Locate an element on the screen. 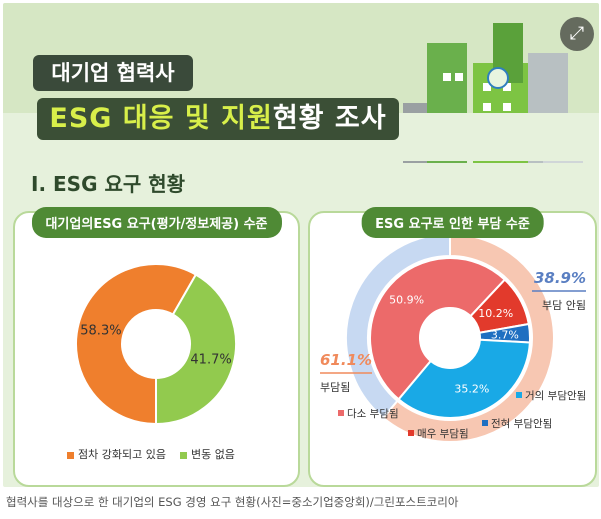  legend-label-3: 거의 부담안됨 is located at coordinates (555, 396).